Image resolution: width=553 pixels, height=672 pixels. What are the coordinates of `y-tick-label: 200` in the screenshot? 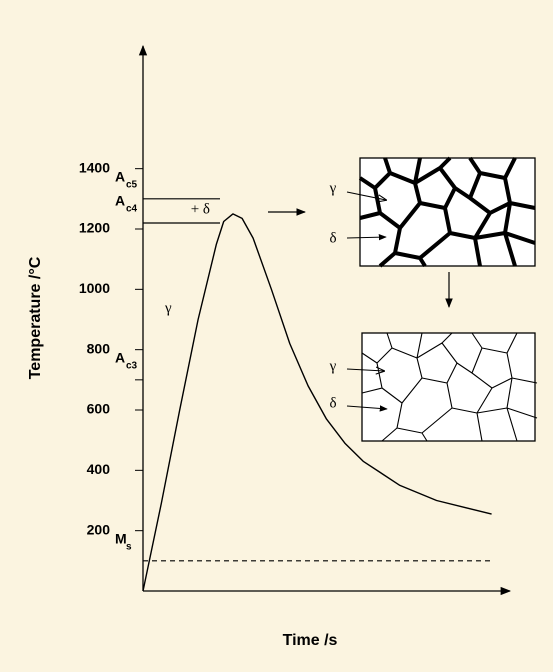 It's located at (99, 529).